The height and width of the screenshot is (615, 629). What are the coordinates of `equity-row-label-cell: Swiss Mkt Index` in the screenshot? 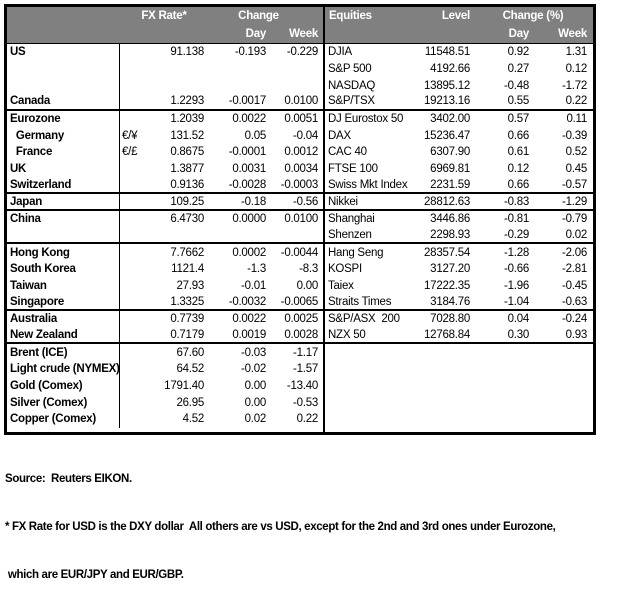 It's located at (368, 184).